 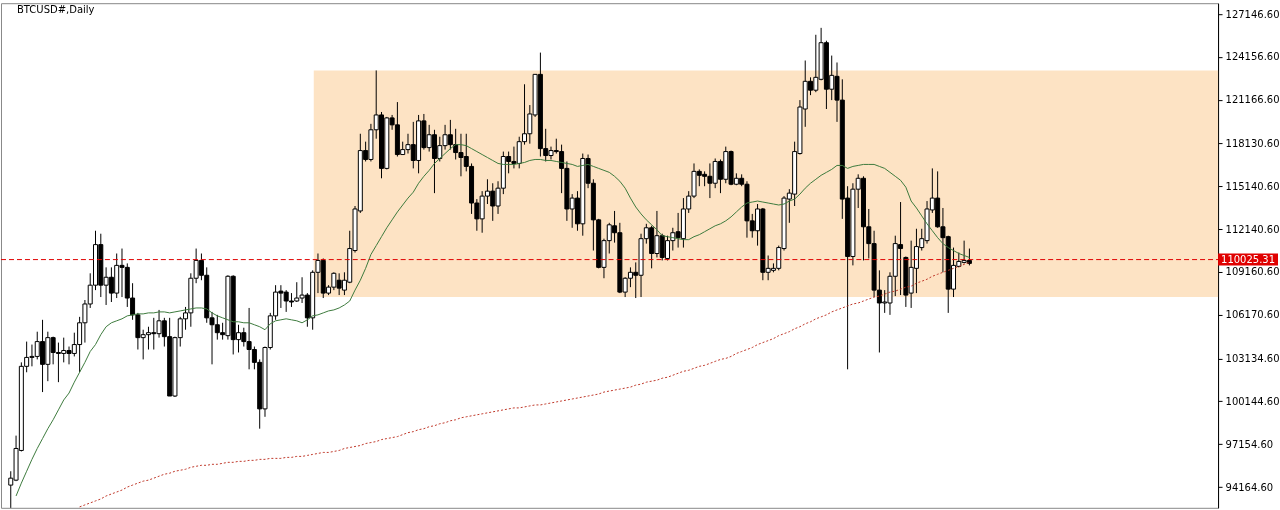 What do you see at coordinates (1252, 57) in the screenshot?
I see `y-tick-label: 124156.60` at bounding box center [1252, 57].